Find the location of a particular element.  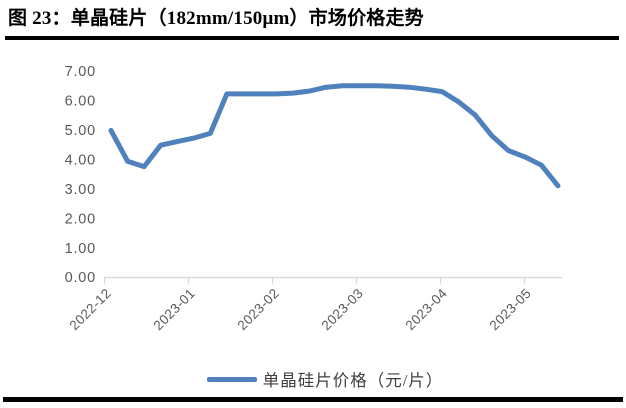

y-axis-tick-label: 6.00 is located at coordinates (80, 102).